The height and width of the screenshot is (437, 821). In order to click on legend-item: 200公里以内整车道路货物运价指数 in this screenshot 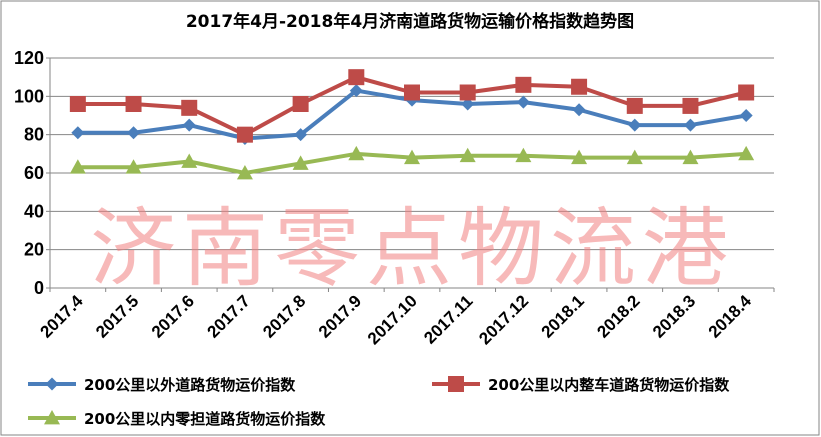, I will do `click(581, 385)`.